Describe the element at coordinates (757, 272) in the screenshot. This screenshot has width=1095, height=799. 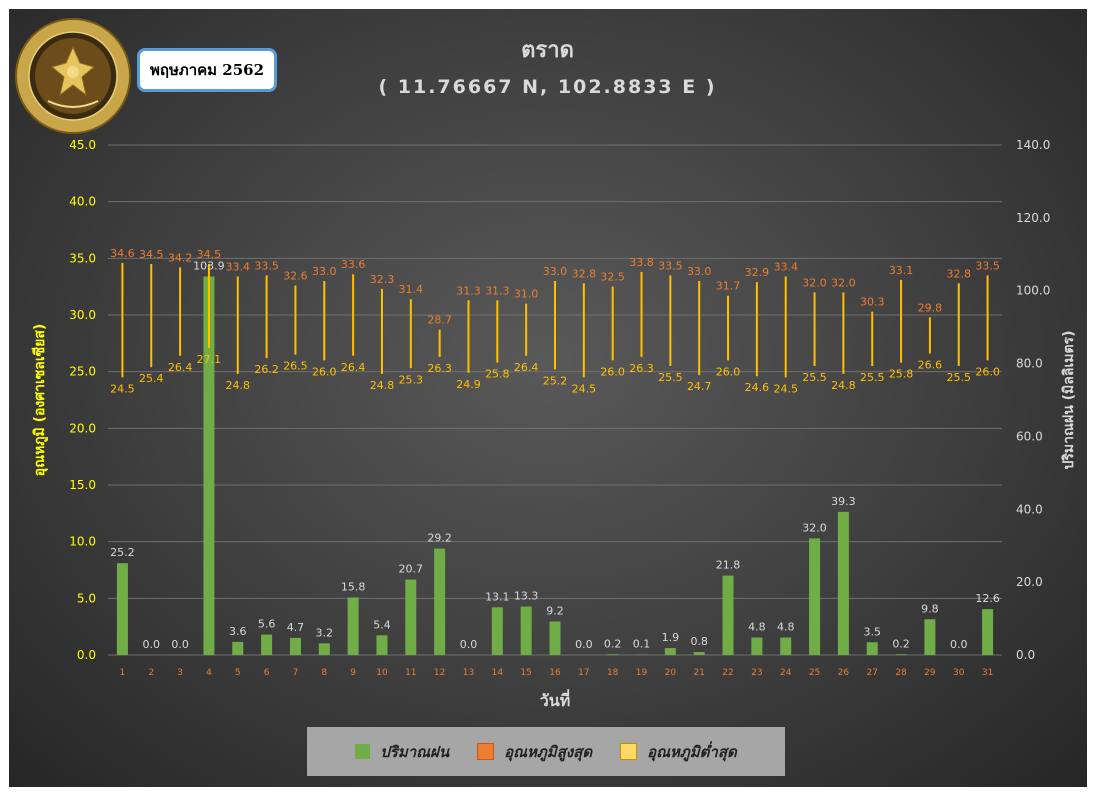
I see `tmax-value-label: 32.9` at that location.